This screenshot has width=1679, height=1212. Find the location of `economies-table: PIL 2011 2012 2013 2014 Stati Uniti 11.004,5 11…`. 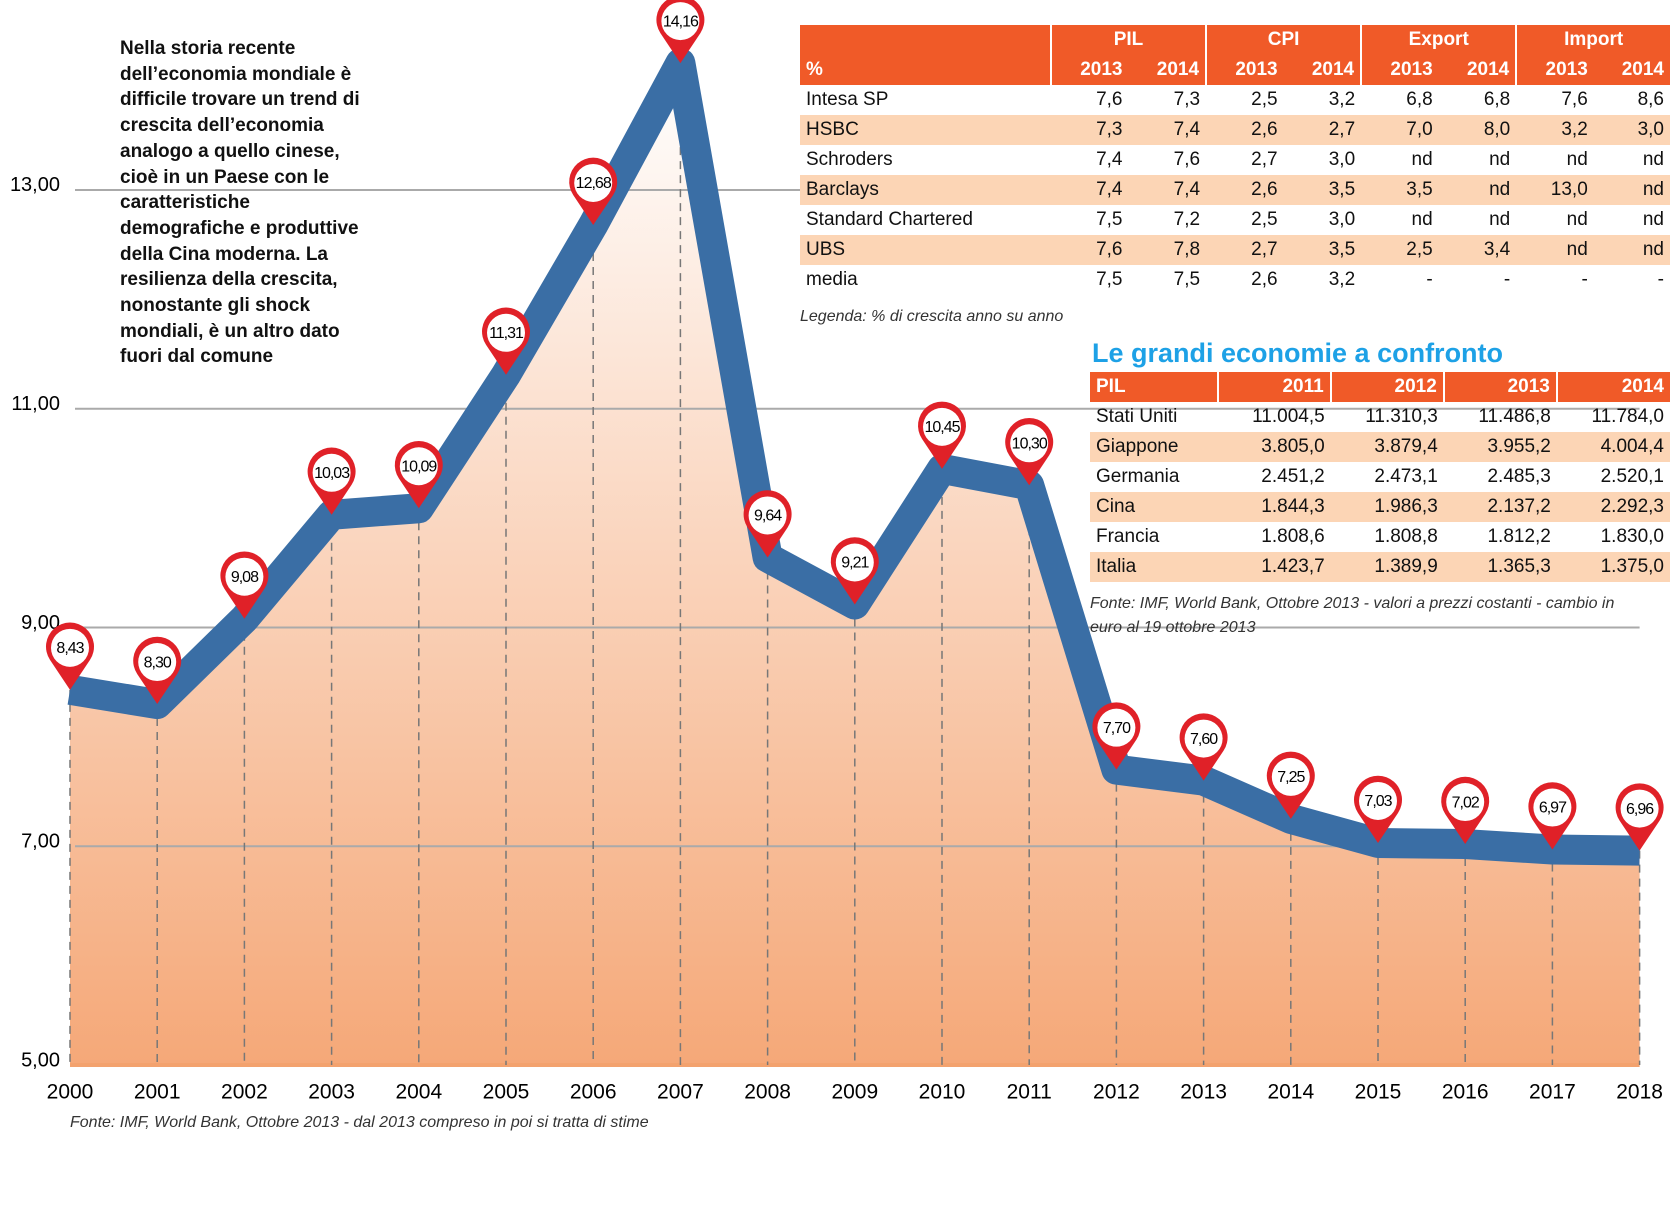

economies-table: PIL 2011 2012 2013 2014 Stati Uniti 11.004,5 11… is located at coordinates (1380, 477).